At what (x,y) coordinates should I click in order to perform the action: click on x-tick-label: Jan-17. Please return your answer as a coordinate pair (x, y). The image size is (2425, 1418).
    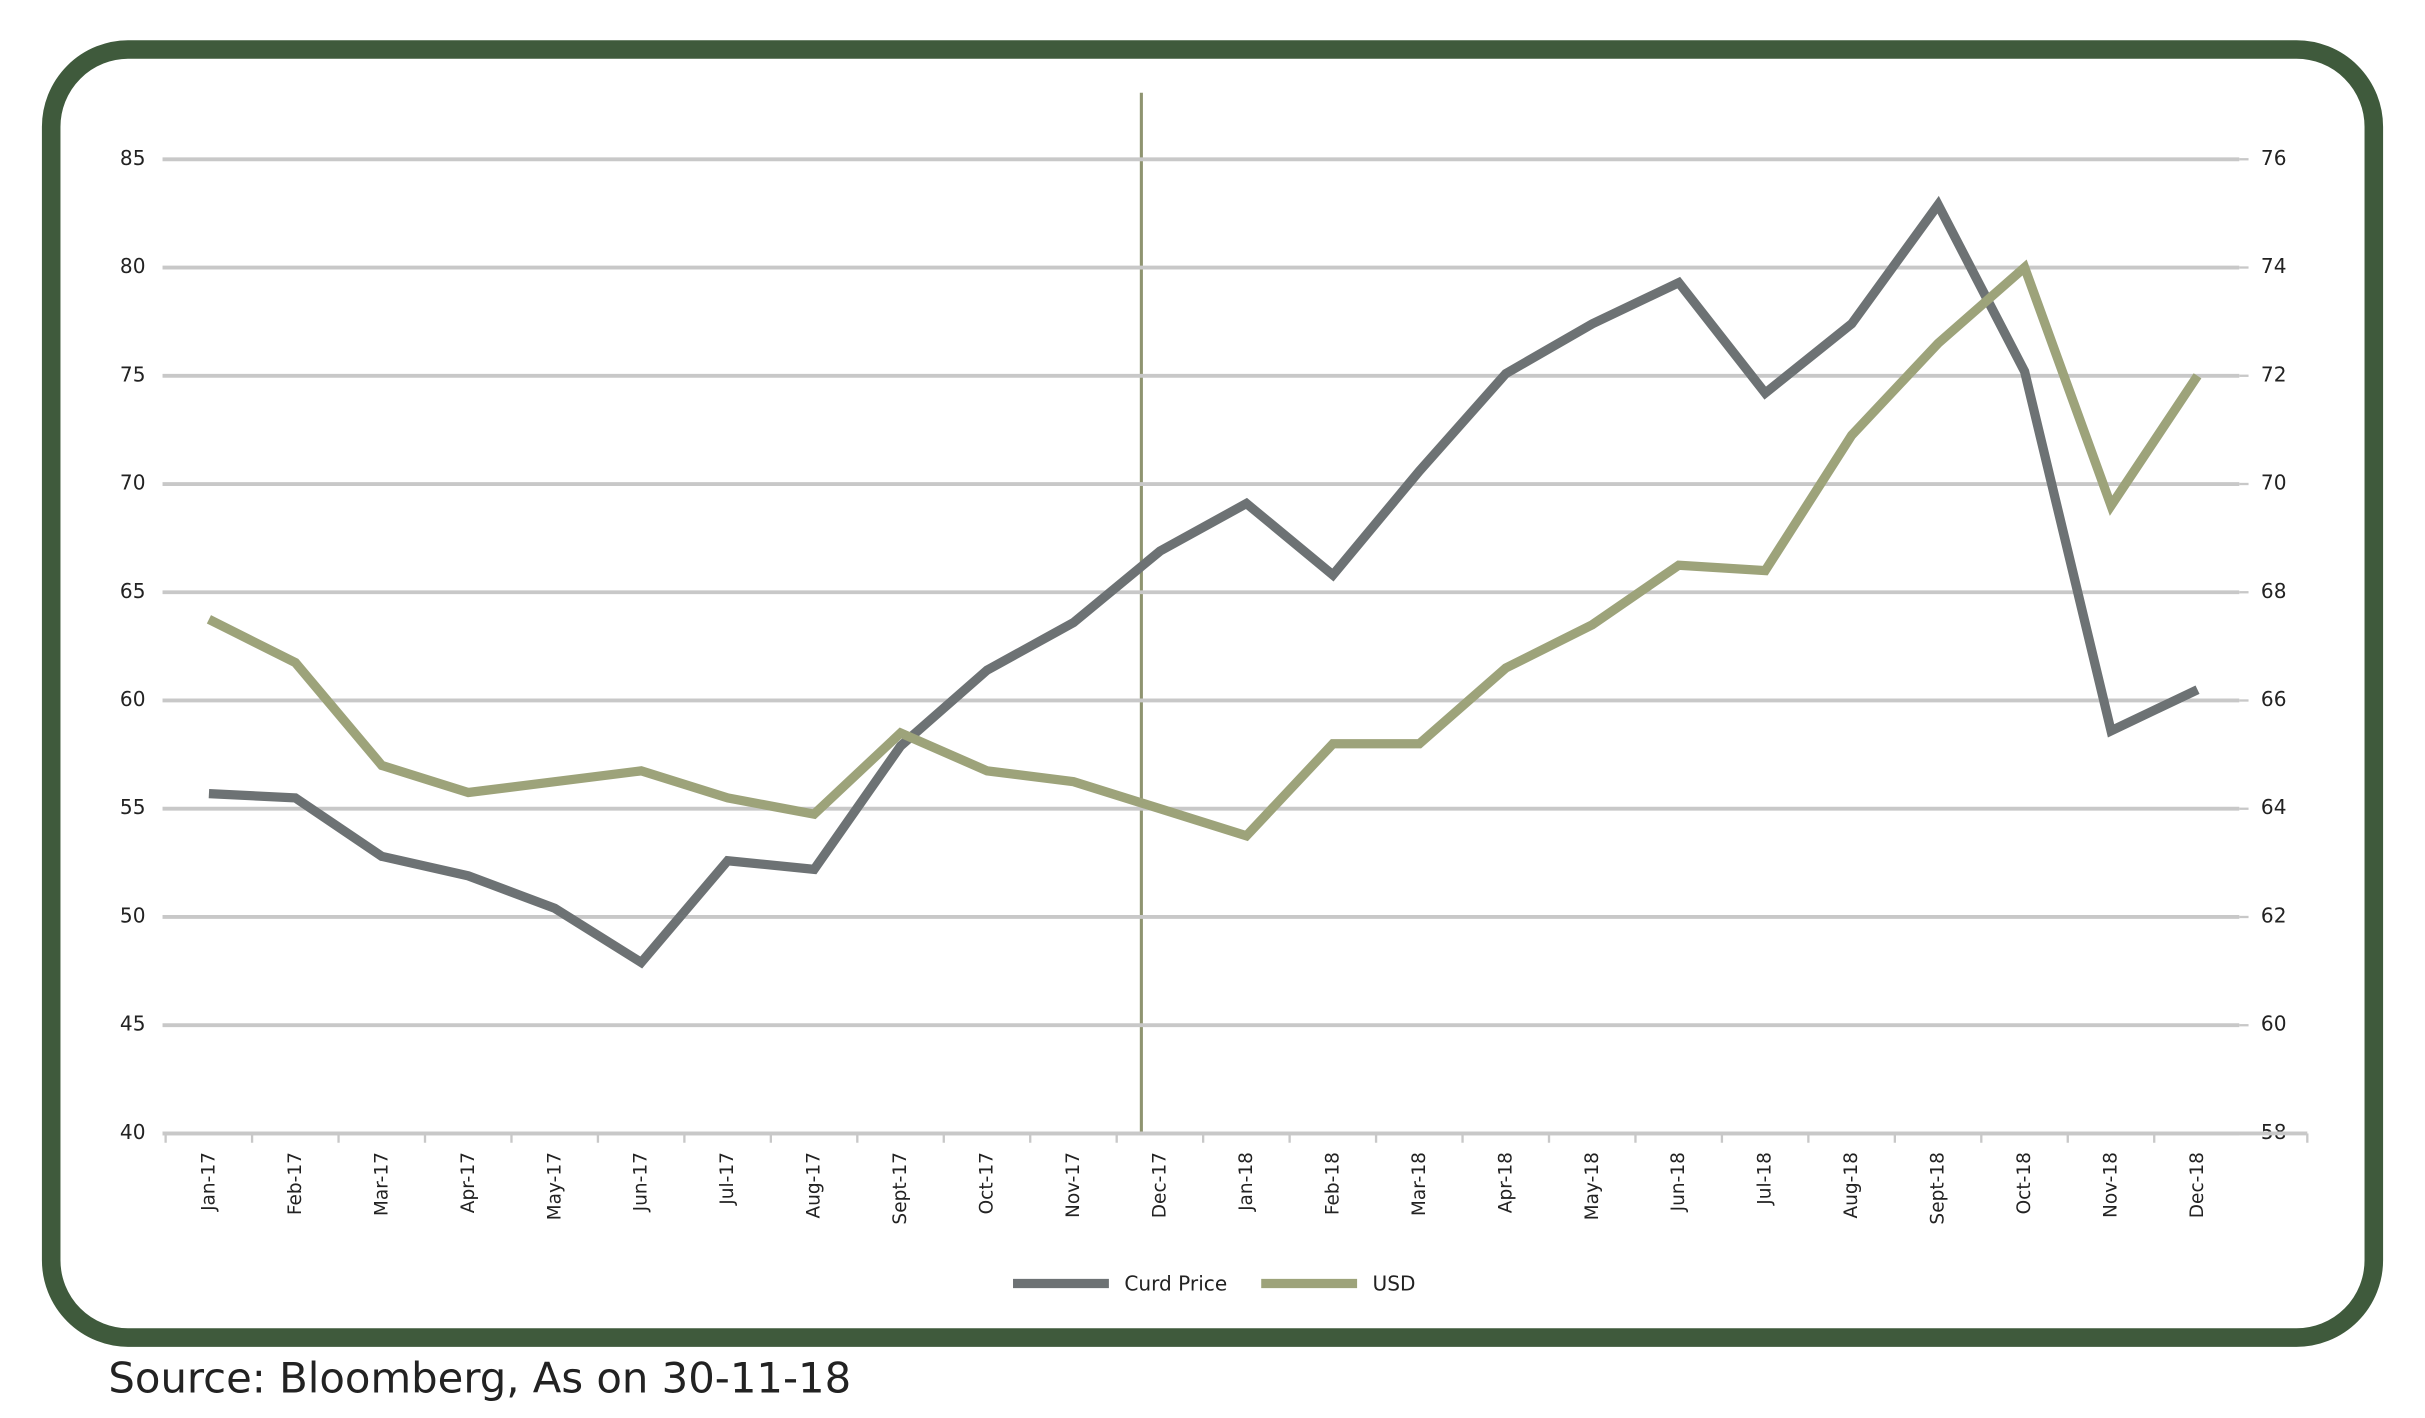
    Looking at the image, I should click on (208, 1182).